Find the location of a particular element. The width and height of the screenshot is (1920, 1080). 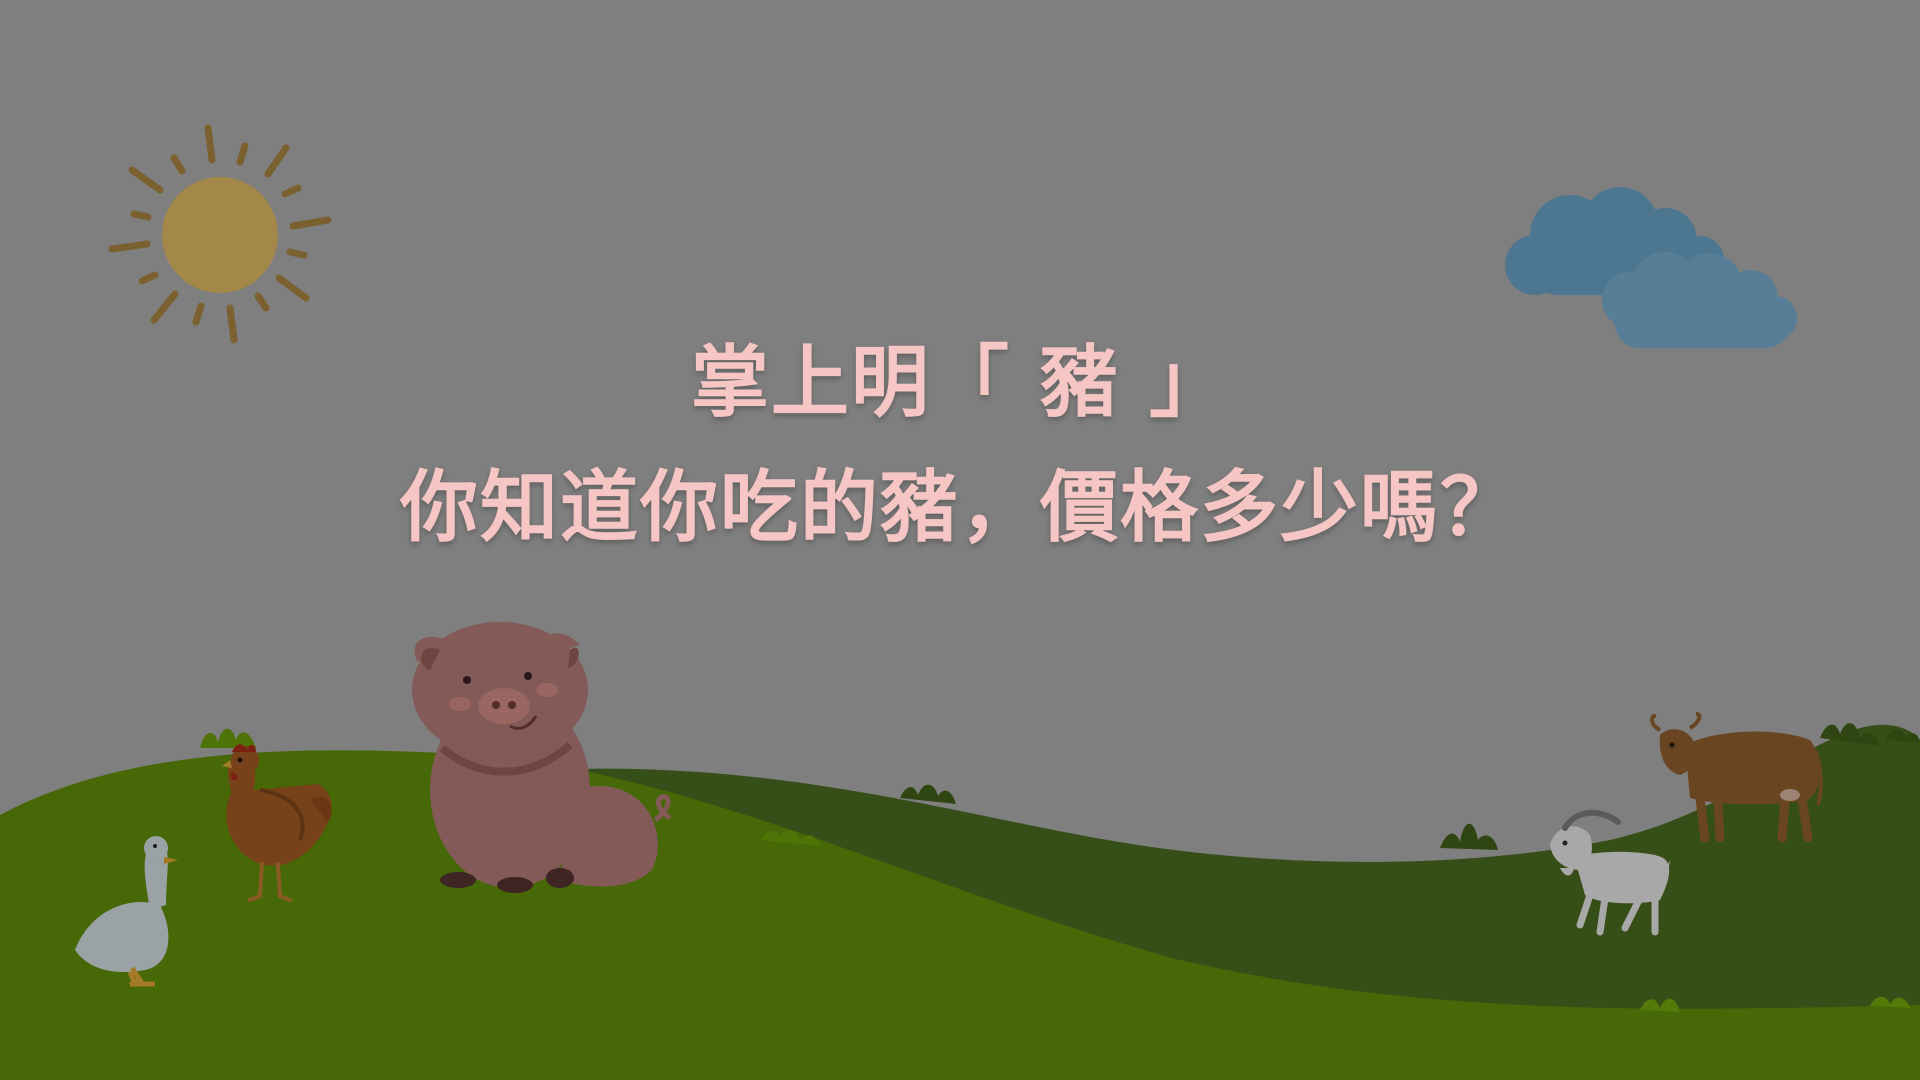

pig-icon is located at coordinates (542, 757).